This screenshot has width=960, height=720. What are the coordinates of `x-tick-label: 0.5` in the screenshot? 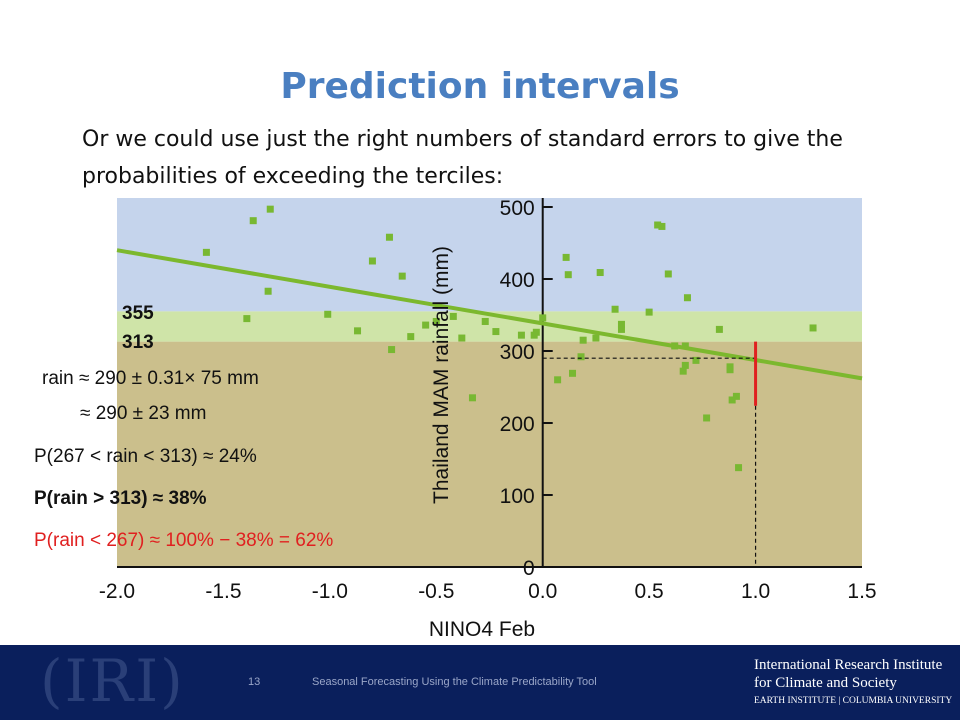 It's located at (649, 591).